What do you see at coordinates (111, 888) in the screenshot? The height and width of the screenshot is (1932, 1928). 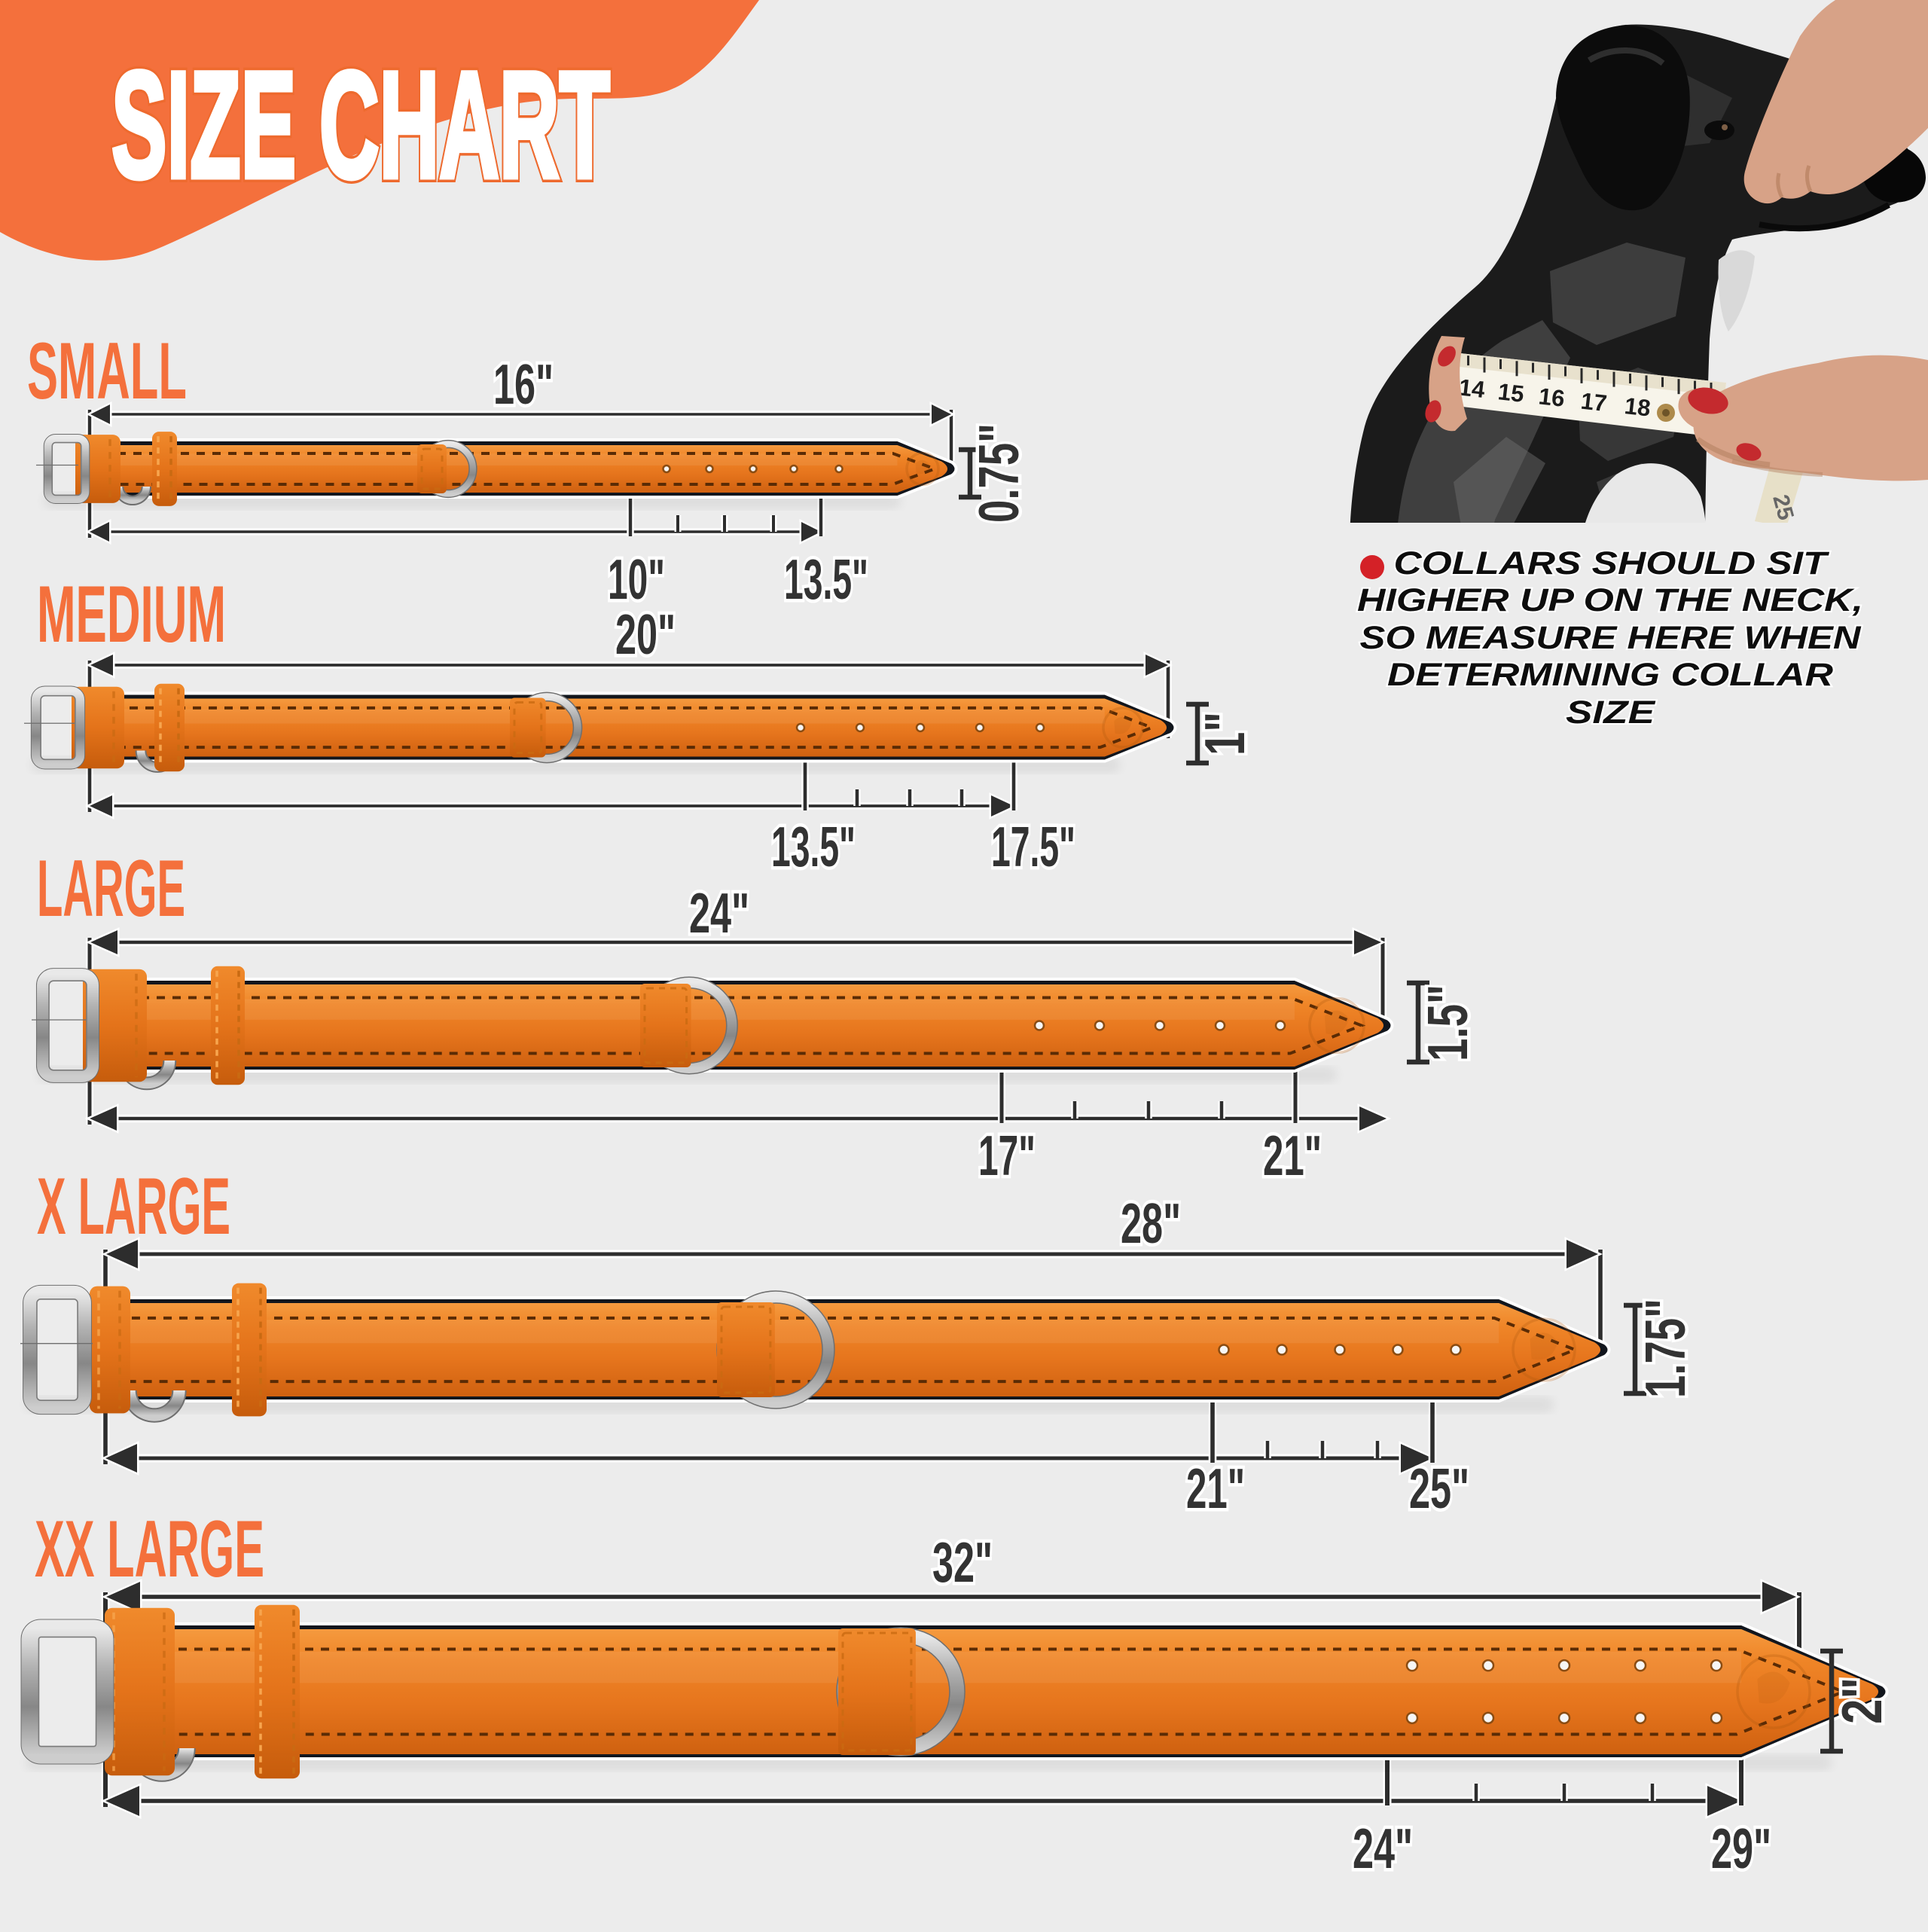 I see `svg-text: LARGE` at bounding box center [111, 888].